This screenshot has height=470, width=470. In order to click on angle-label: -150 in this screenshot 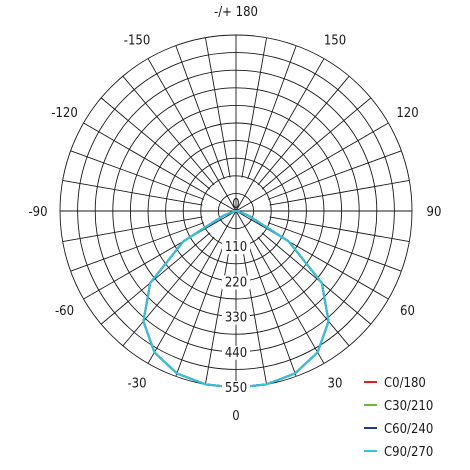, I will do `click(137, 41)`.